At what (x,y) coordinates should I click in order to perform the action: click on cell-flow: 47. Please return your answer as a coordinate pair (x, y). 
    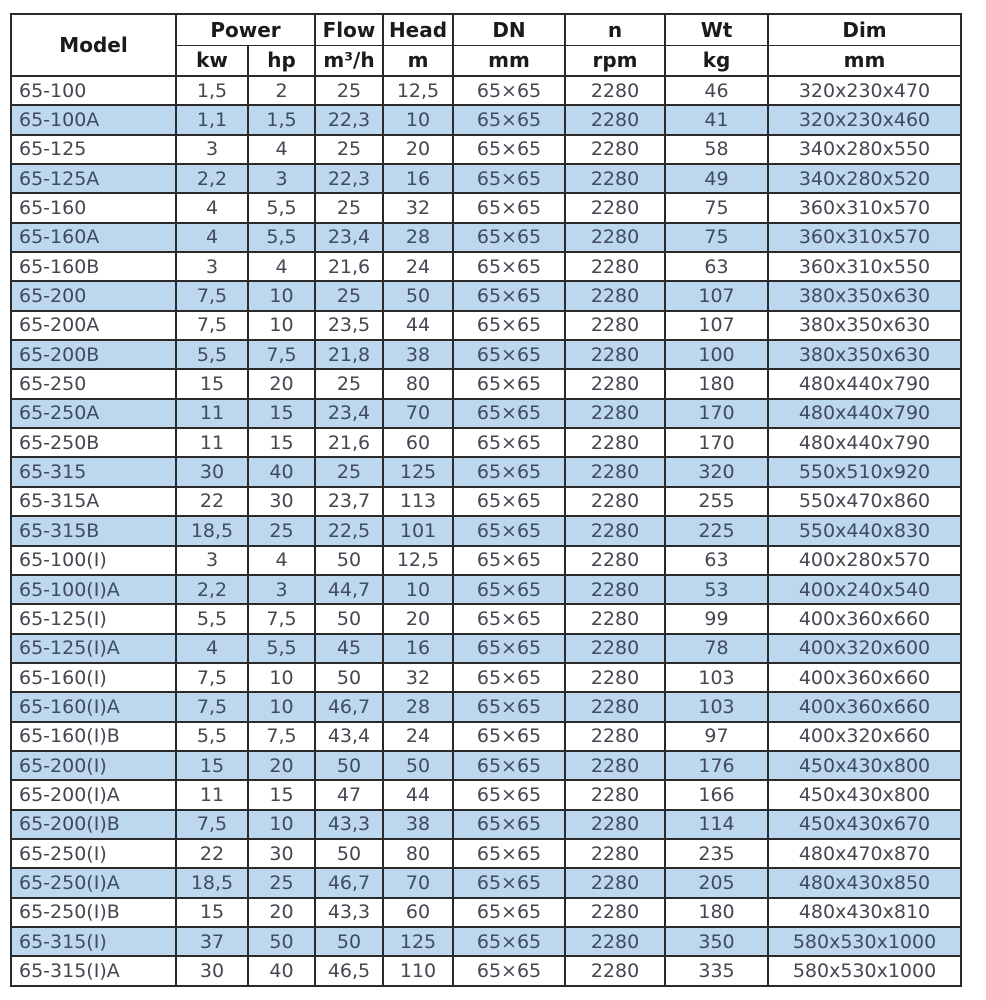
    Looking at the image, I should click on (349, 795).